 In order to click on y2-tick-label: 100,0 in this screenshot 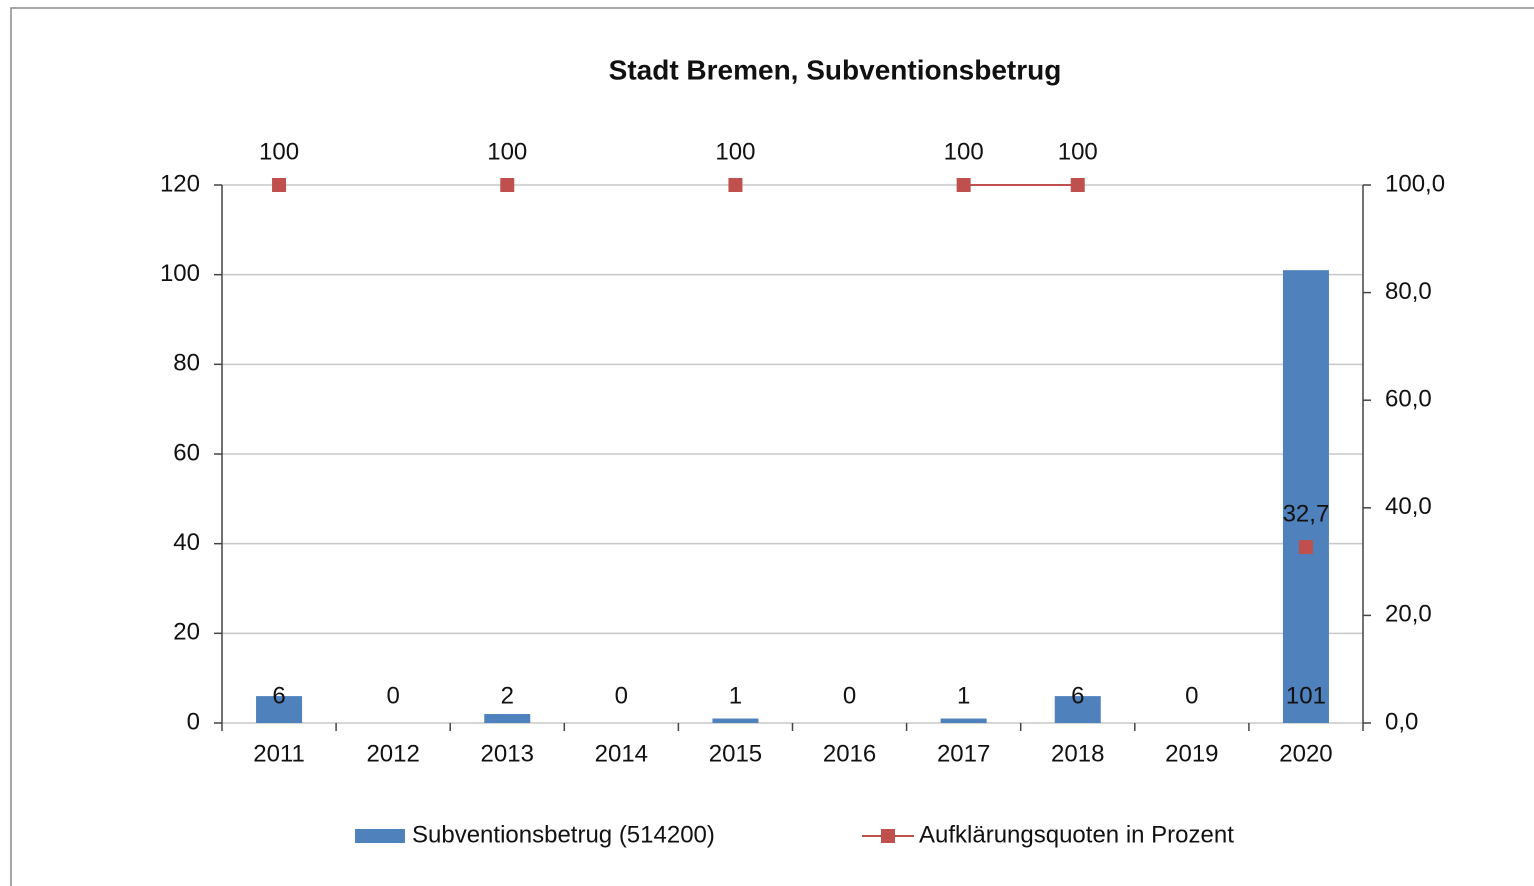, I will do `click(1415, 183)`.